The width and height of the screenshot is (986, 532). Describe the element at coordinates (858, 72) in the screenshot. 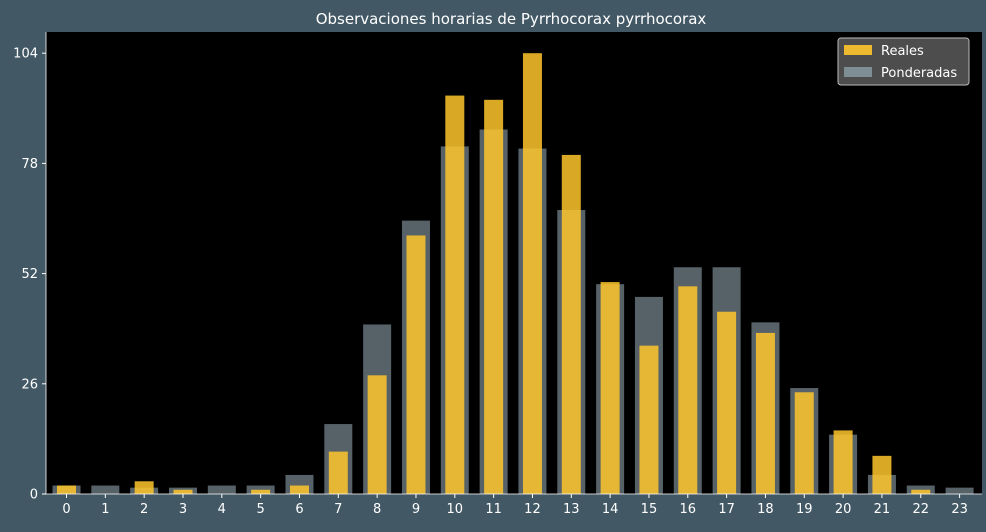

I see `legend-swatch-ponderadas` at that location.